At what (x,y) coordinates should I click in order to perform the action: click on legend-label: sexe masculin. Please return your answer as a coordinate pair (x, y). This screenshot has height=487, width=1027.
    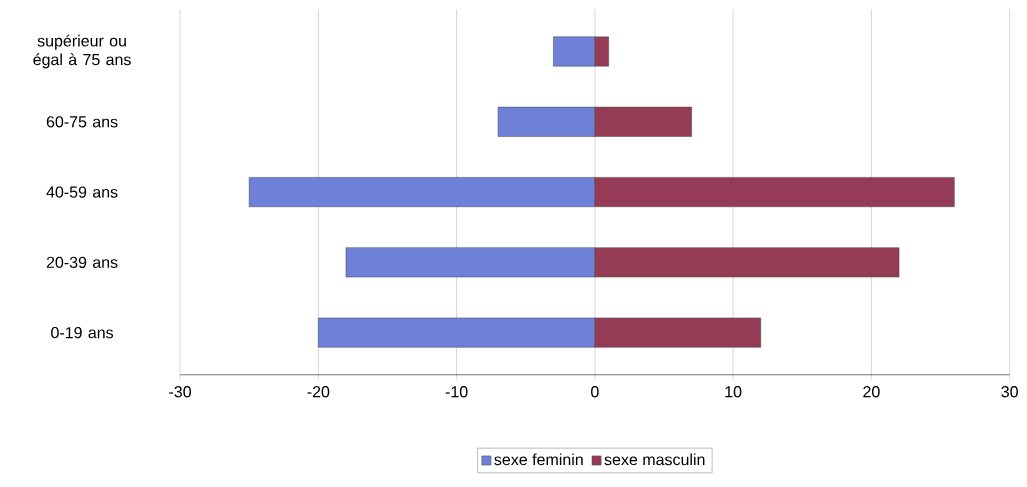
    Looking at the image, I should click on (654, 459).